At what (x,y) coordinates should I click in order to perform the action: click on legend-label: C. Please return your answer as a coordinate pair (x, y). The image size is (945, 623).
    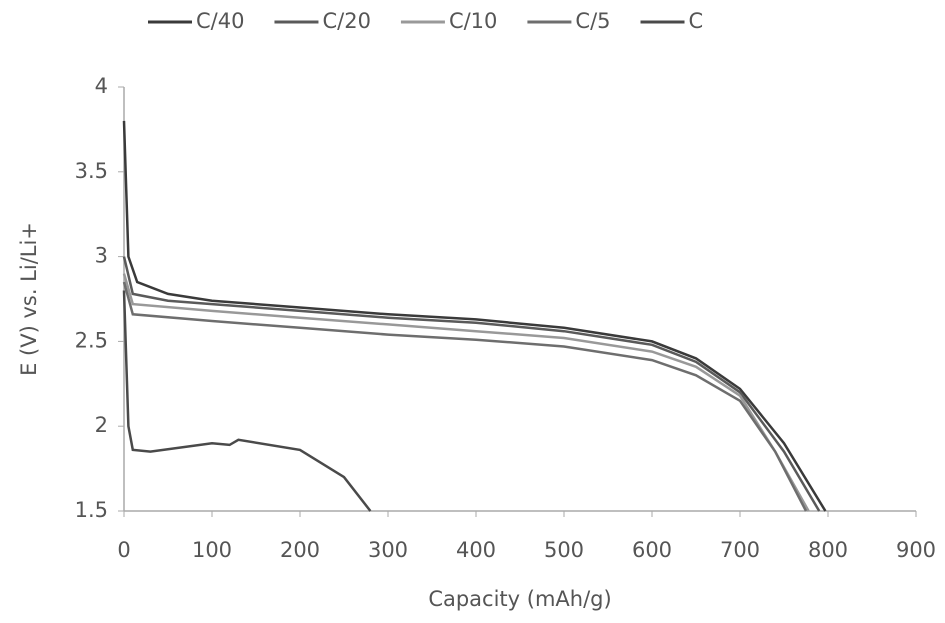
    Looking at the image, I should click on (696, 21).